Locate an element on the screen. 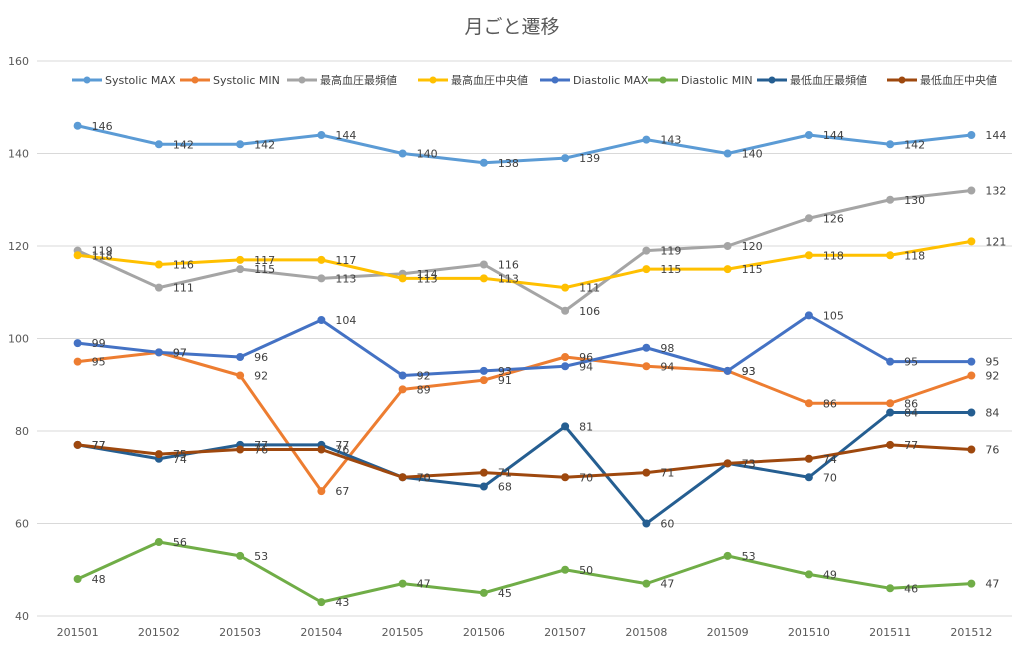 The width and height of the screenshot is (1024, 646). data-label: 140 is located at coordinates (752, 154).